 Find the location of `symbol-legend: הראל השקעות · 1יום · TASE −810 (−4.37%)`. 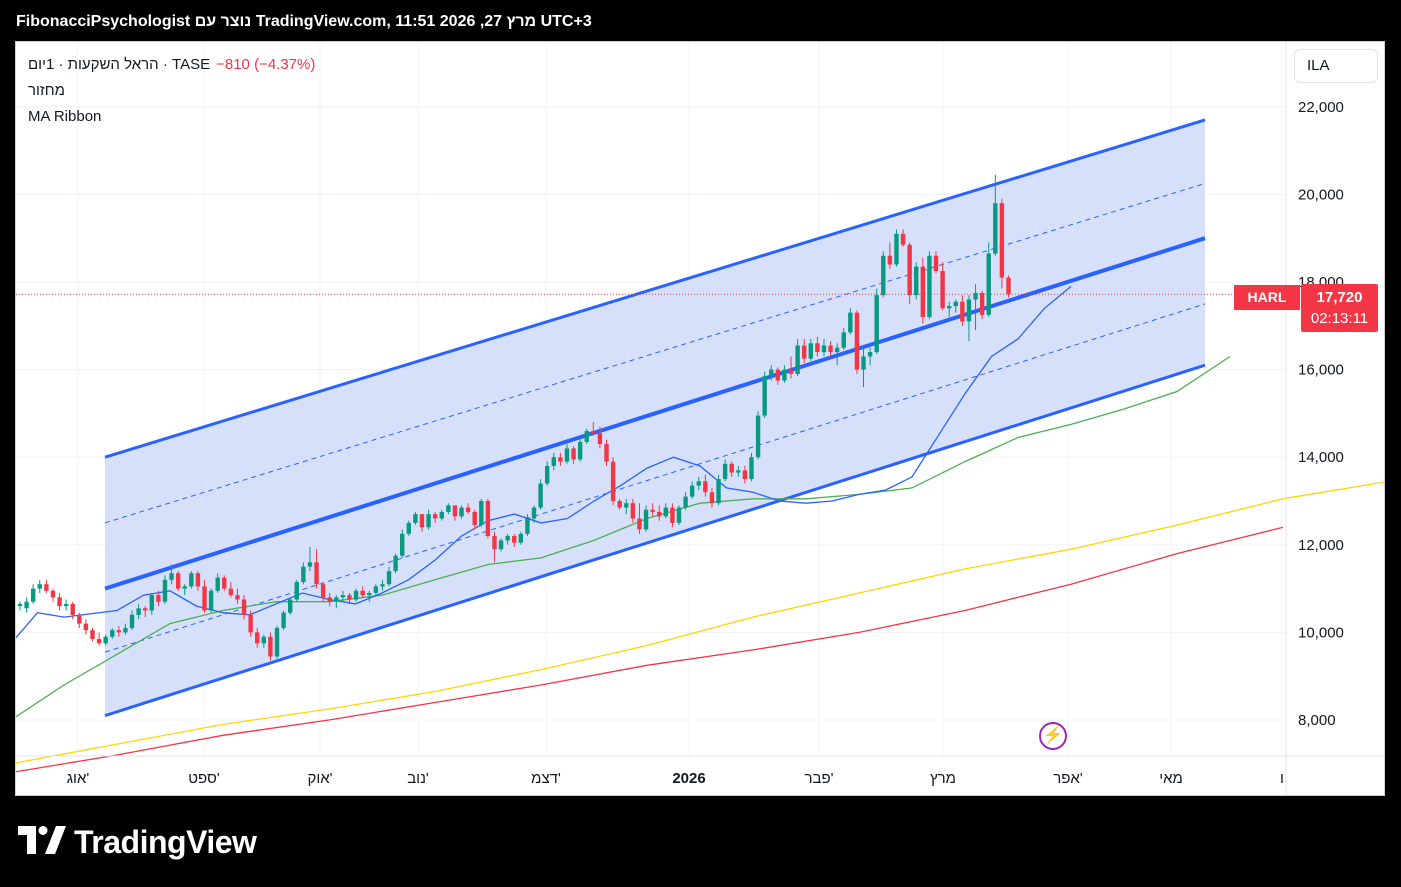

symbol-legend: הראל השקעות · 1יום · TASE −810 (−4.37%) is located at coordinates (171, 64).